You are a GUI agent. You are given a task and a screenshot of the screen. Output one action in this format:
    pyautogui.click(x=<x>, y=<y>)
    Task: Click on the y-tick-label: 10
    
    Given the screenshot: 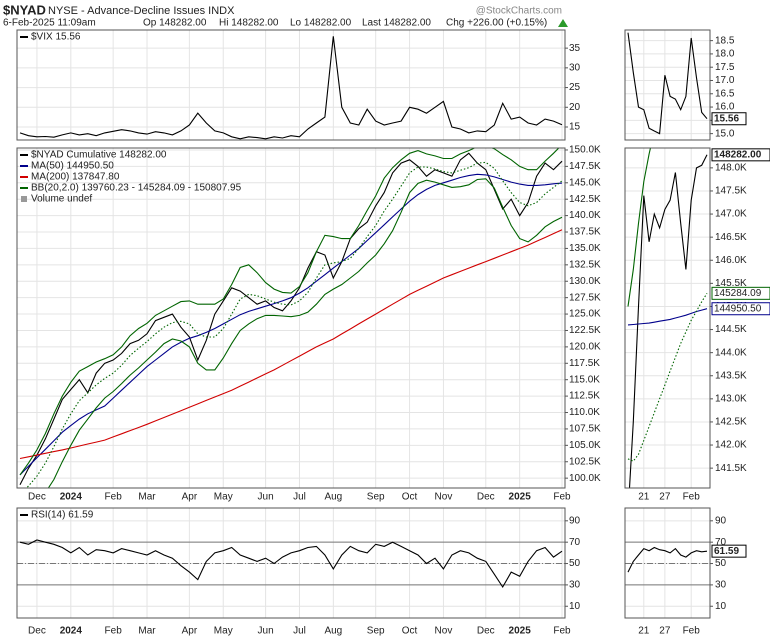 What is the action you would take?
    pyautogui.click(x=575, y=606)
    